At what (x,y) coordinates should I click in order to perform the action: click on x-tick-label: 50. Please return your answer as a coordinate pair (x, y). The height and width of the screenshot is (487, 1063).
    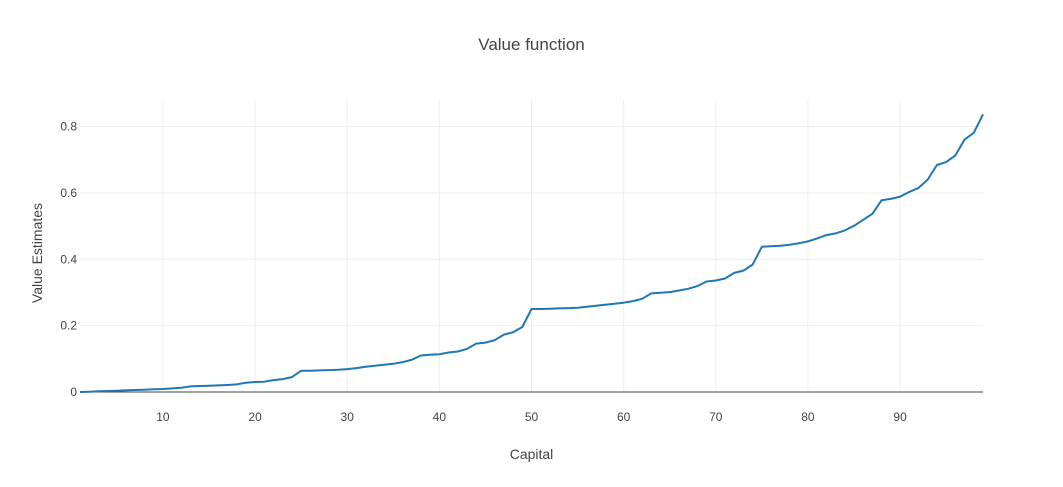
    Looking at the image, I should click on (532, 417).